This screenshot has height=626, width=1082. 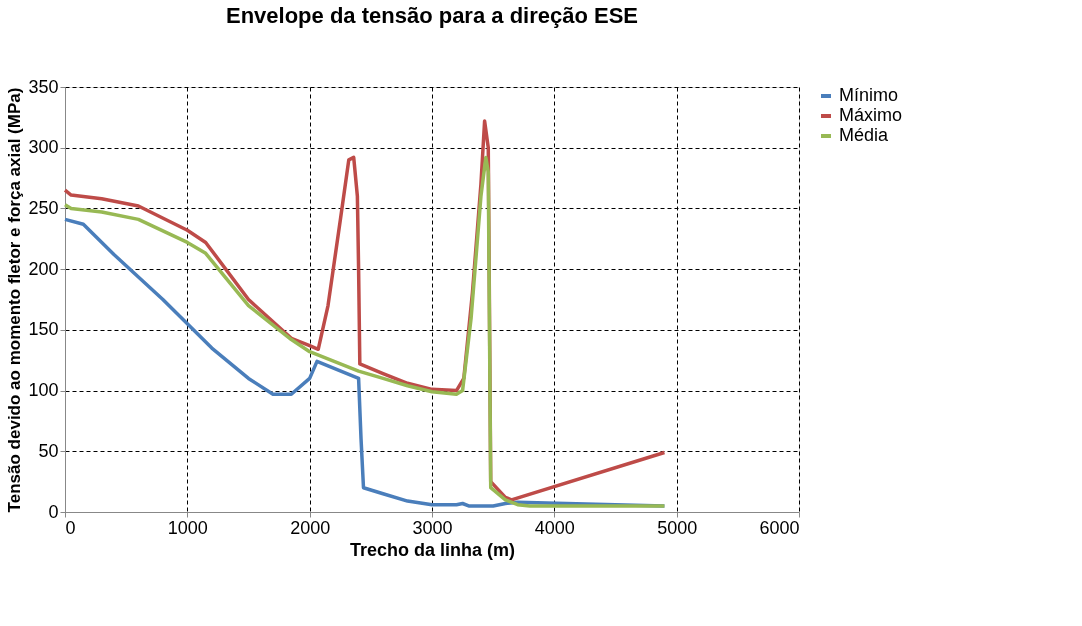 What do you see at coordinates (15, 300) in the screenshot?
I see `y-axis-title: Tensão devido ao momento fletor e força axial (MPa)` at bounding box center [15, 300].